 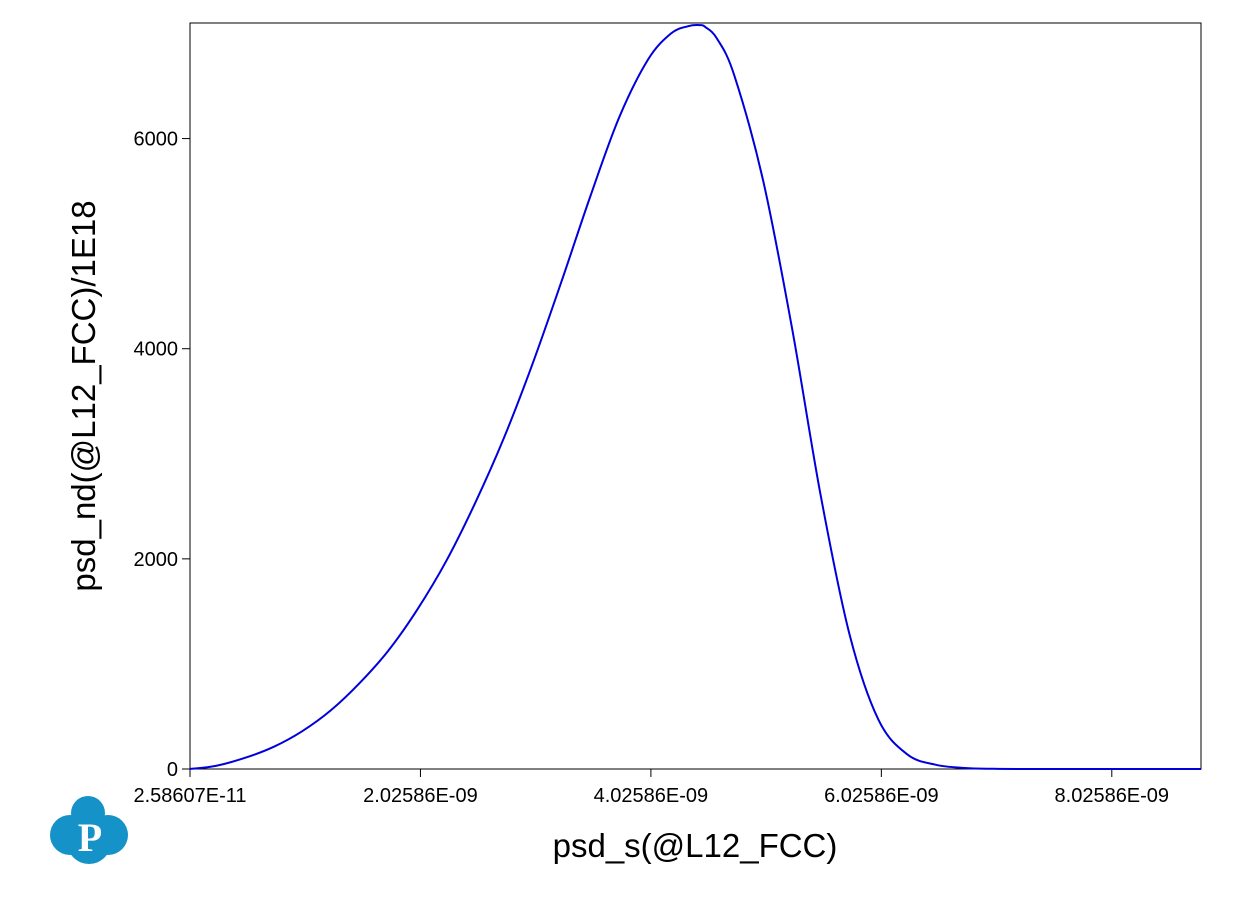 What do you see at coordinates (162, 455) in the screenshot?
I see `y-axis-ticks: 0 2000 4000 6000` at bounding box center [162, 455].